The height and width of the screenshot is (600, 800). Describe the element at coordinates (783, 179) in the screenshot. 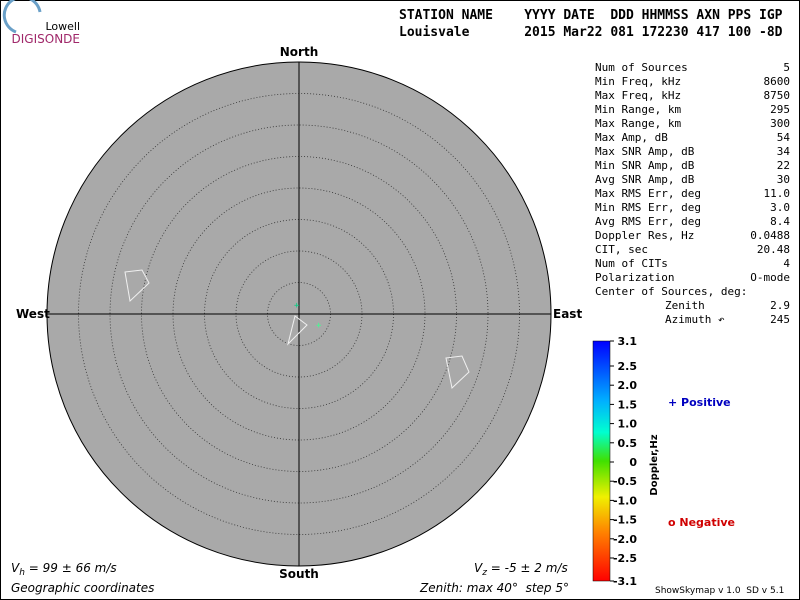

I see `stat-value: 30` at that location.